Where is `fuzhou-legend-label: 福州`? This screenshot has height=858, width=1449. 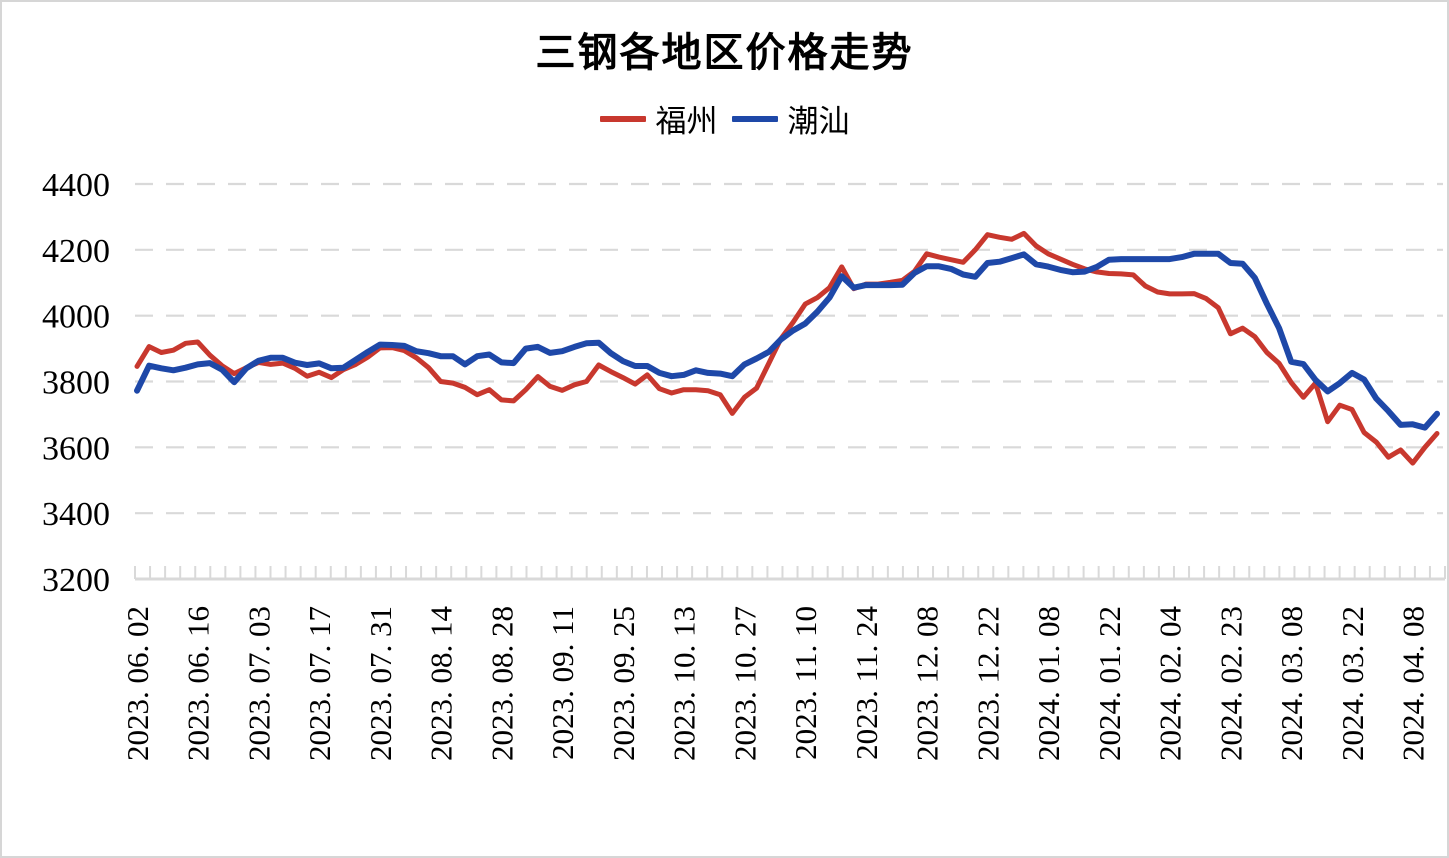 fuzhou-legend-label: 福州 is located at coordinates (686, 121).